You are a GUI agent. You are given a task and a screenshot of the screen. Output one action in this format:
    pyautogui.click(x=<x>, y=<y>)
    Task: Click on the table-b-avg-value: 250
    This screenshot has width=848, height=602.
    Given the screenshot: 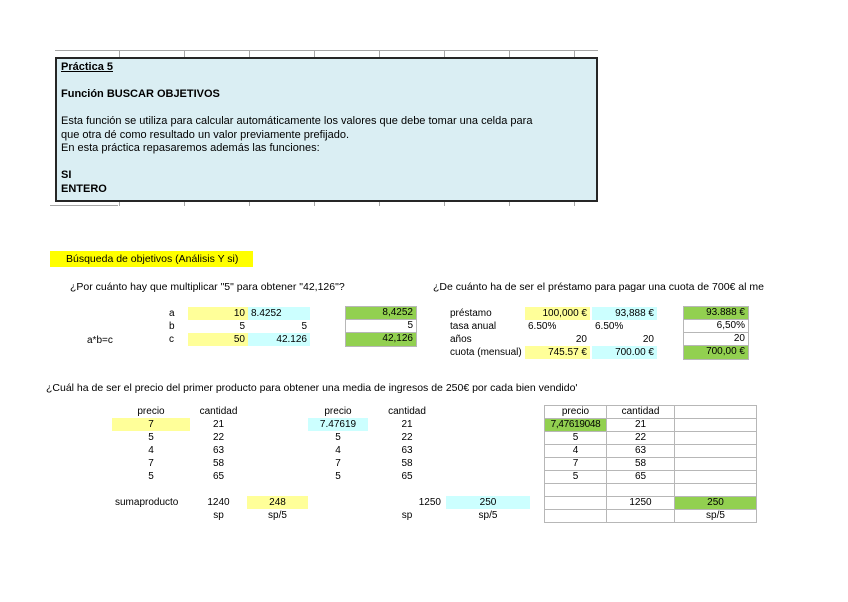 What is the action you would take?
    pyautogui.click(x=488, y=502)
    